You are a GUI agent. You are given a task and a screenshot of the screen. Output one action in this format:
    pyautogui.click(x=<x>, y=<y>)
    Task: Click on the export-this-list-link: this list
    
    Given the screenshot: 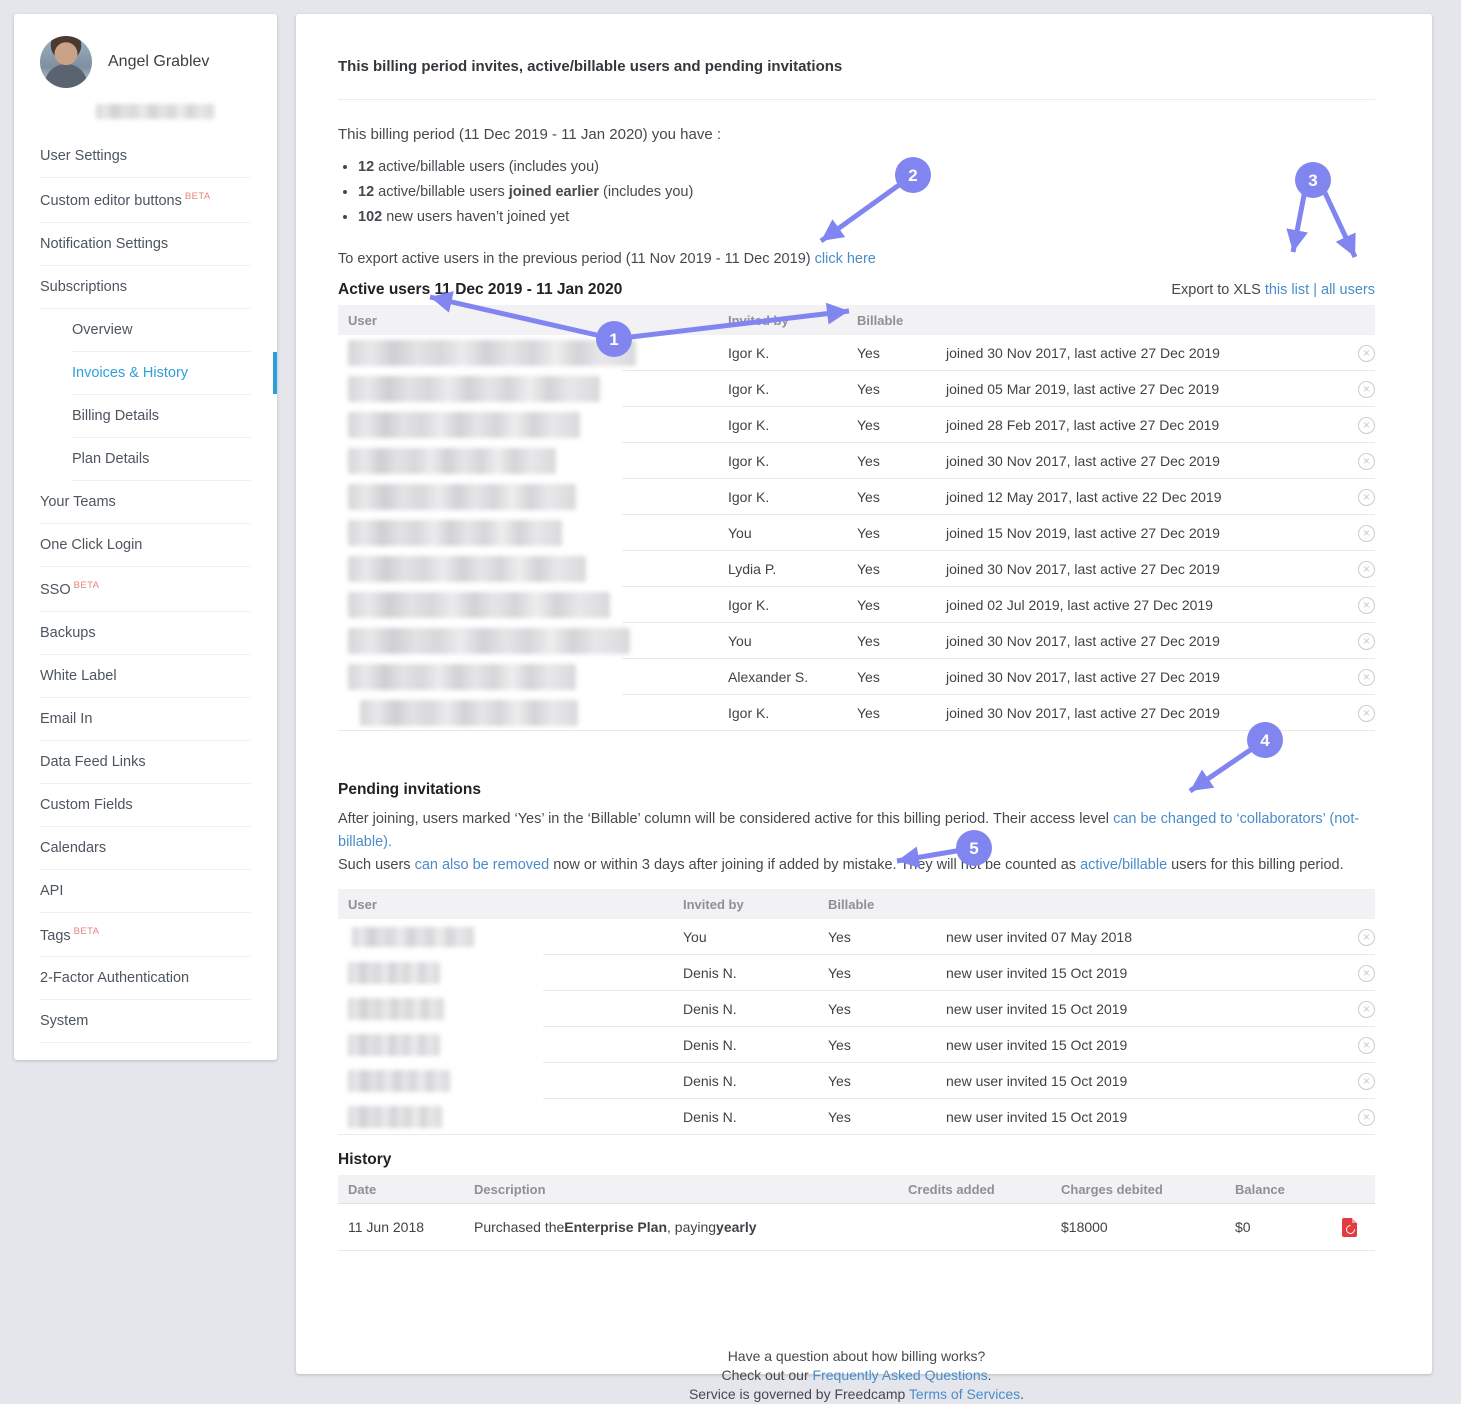 What is the action you would take?
    pyautogui.click(x=1287, y=290)
    